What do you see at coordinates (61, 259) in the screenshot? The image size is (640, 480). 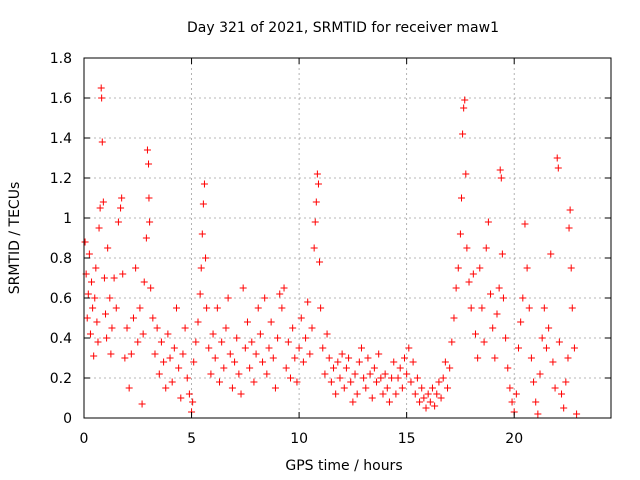 I see `y-tick-label: 0.8` at bounding box center [61, 259].